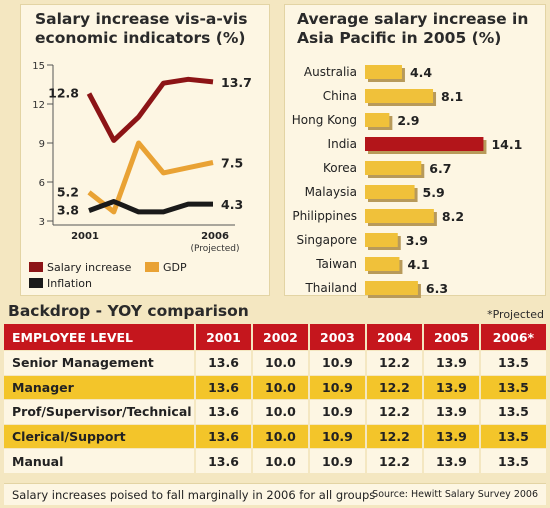 The width and height of the screenshot is (550, 508). Describe the element at coordinates (330, 72) in the screenshot. I see `bar-category-label: Australia` at that location.